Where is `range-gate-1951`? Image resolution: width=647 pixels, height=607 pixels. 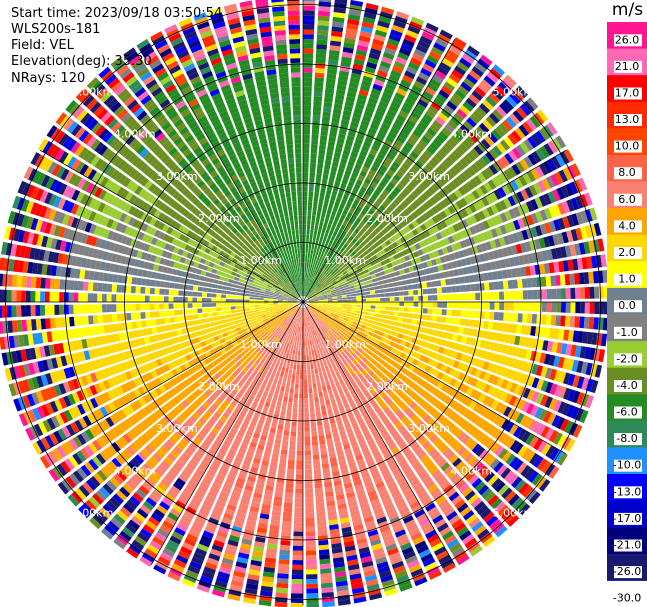 range-gate-1951 is located at coordinates (602, 308).